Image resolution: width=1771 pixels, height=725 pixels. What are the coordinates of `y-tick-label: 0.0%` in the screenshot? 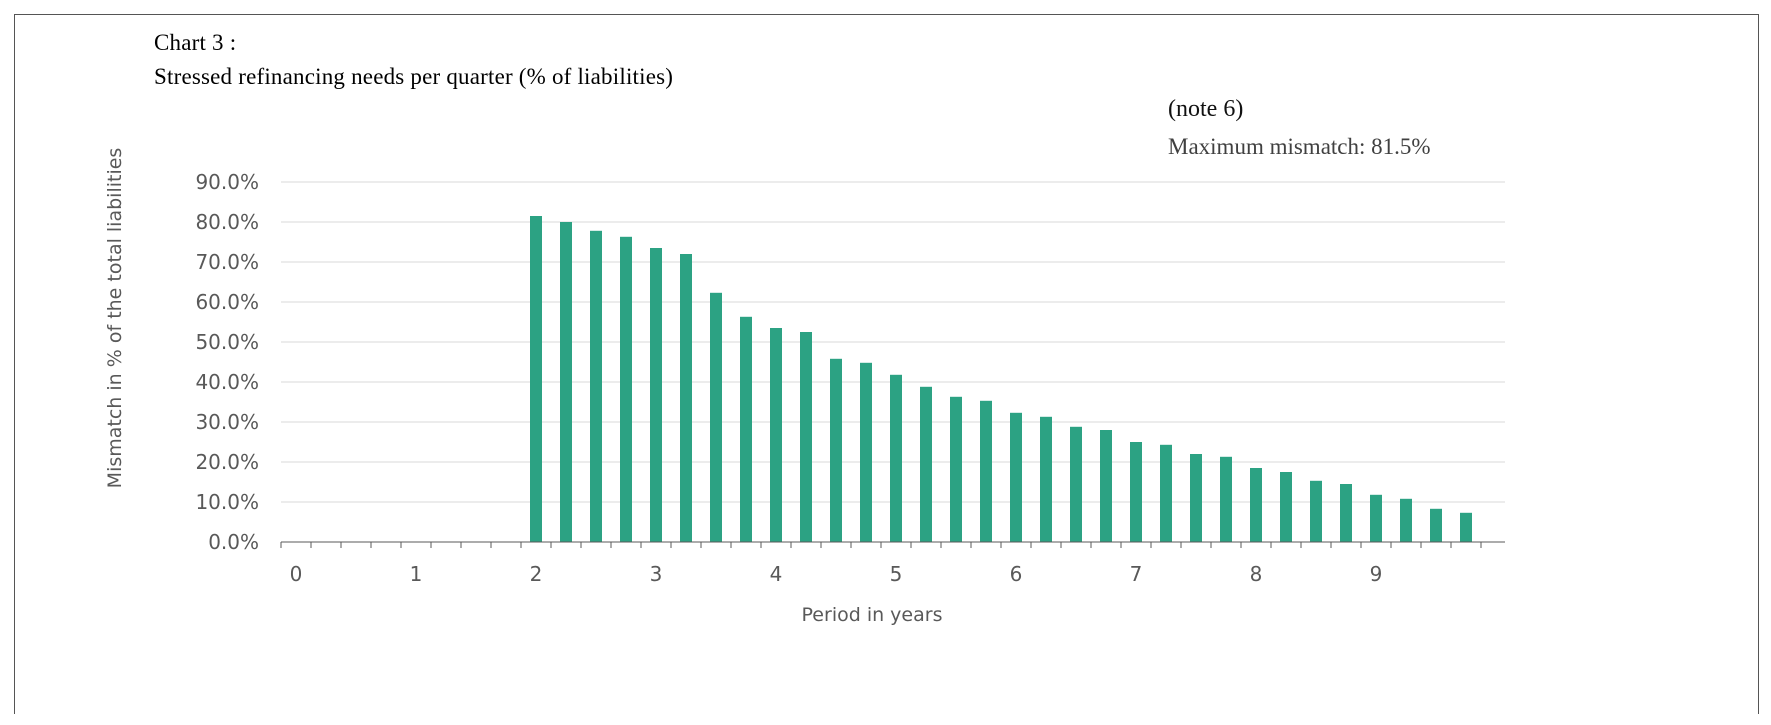 It's located at (233, 542).